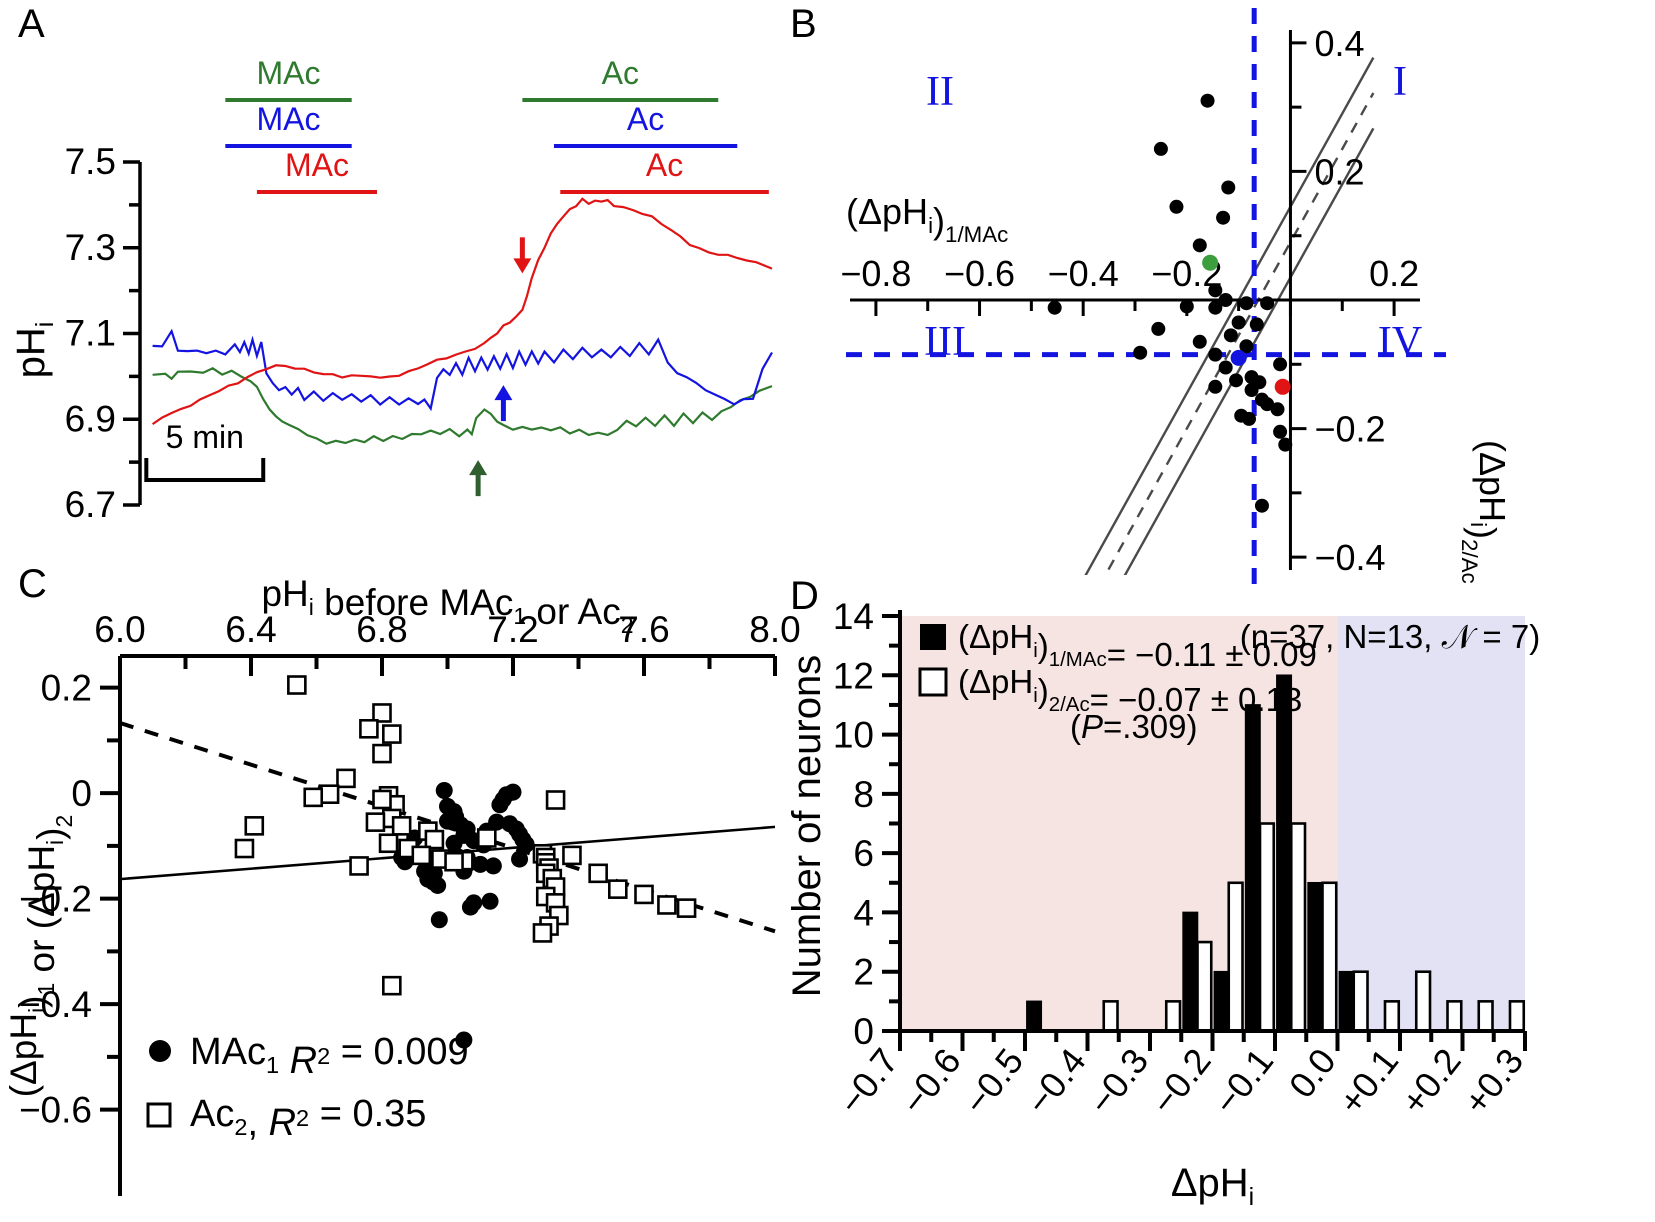 This screenshot has width=1655, height=1222. What do you see at coordinates (774, 629) in the screenshot?
I see `x-tick-label: 8.0` at bounding box center [774, 629].